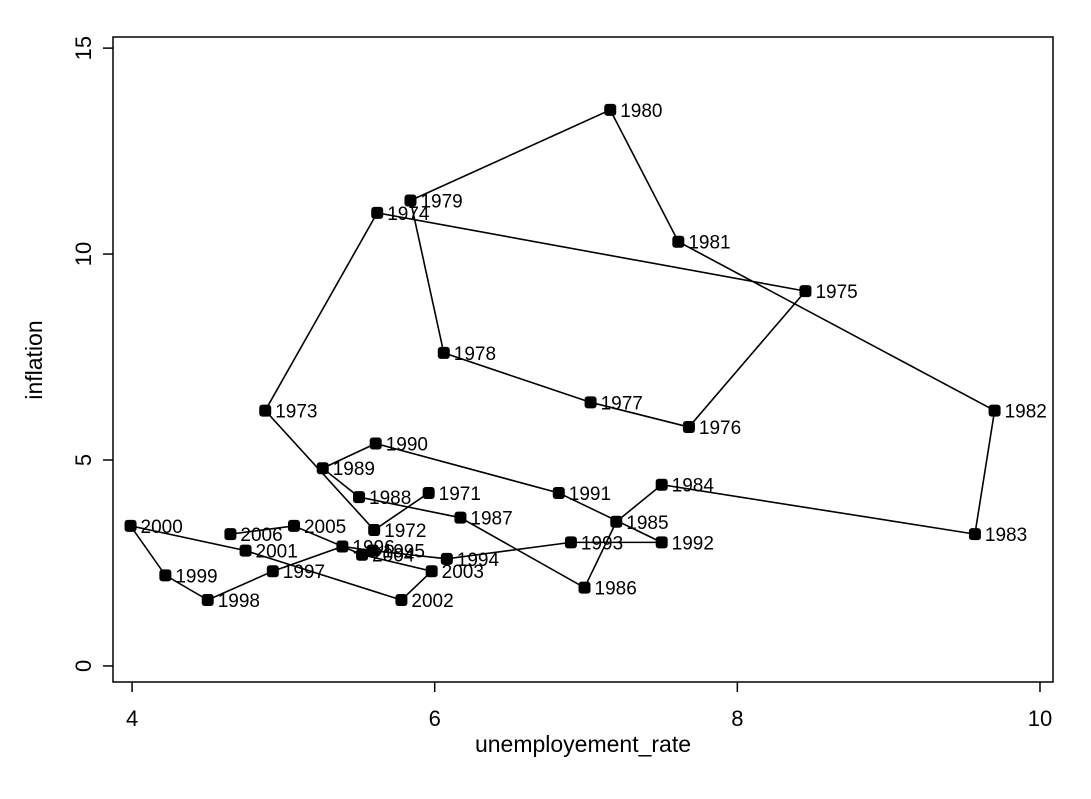  I want to click on point-label: 1983, so click(1006, 535).